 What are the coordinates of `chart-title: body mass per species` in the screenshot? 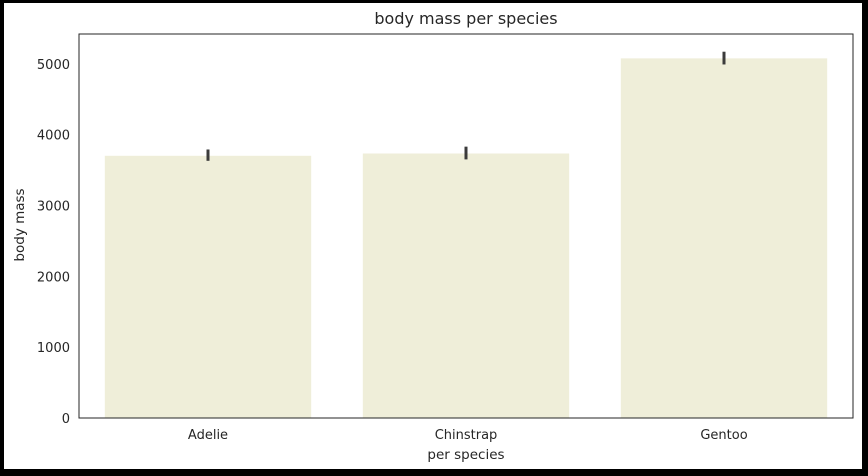 It's located at (465, 18).